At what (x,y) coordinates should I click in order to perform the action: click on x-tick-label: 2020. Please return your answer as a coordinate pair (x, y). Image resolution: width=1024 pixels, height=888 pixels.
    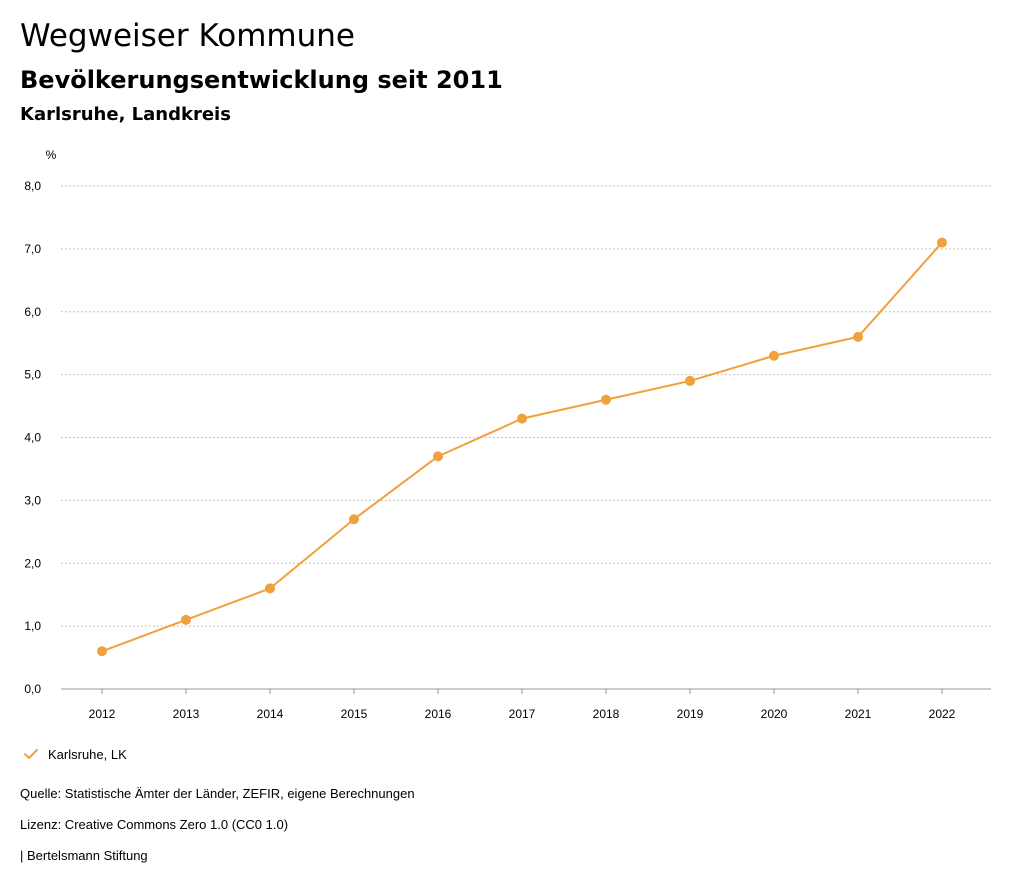
    Looking at the image, I should click on (774, 714).